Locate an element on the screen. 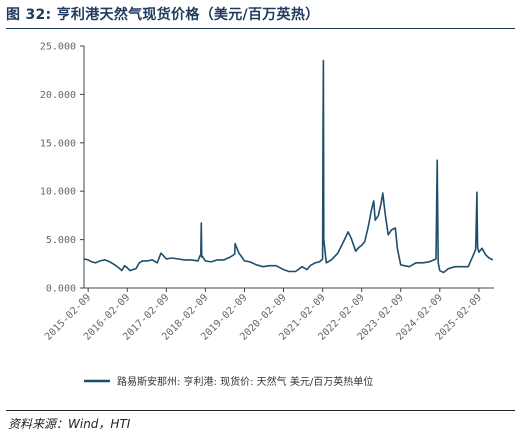  y-tick-label: 0.000 is located at coordinates (61, 289).